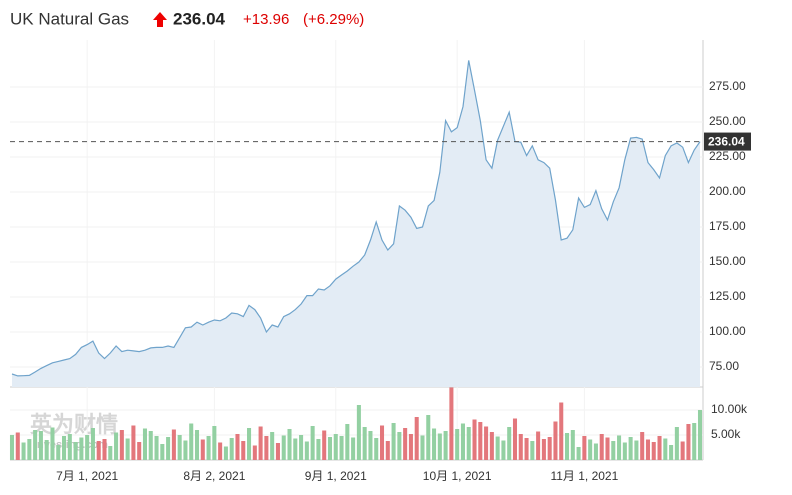 The width and height of the screenshot is (792, 495). What do you see at coordinates (336, 476) in the screenshot?
I see `x-tick-label: 9月 1, 2021` at bounding box center [336, 476].